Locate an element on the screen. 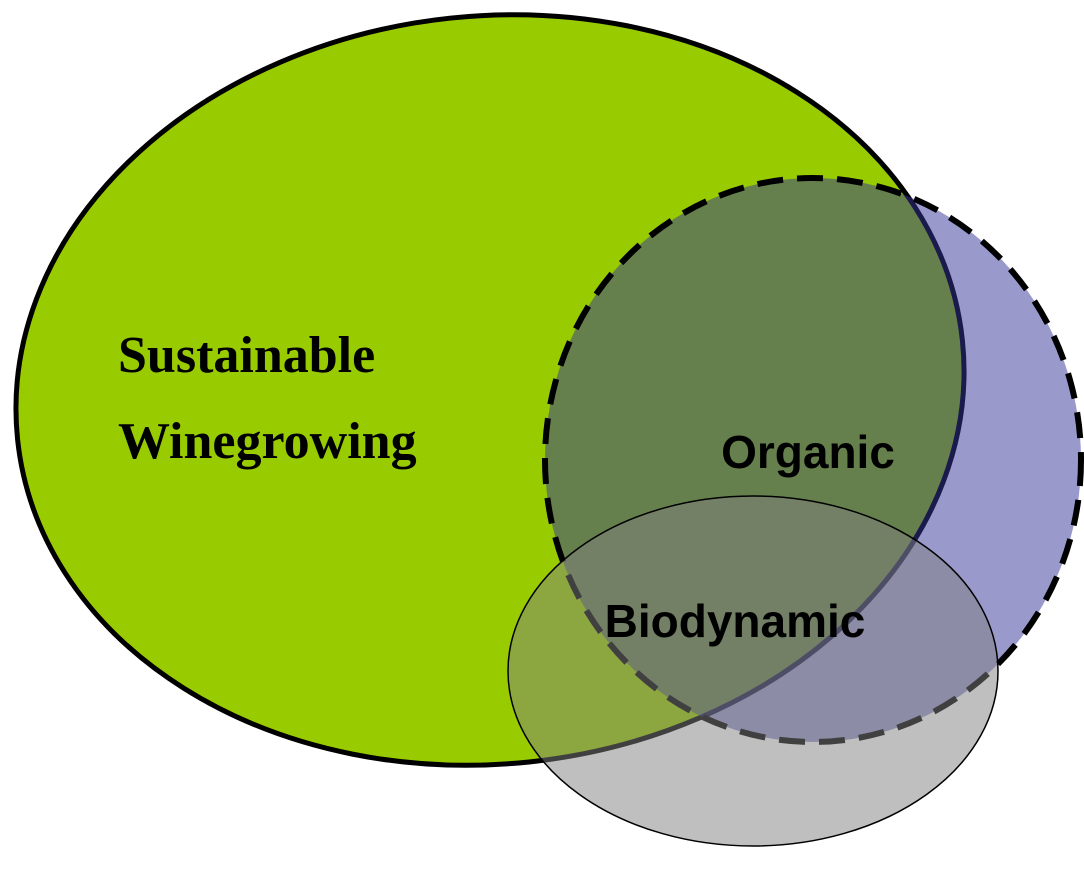  set-label: Winegrowing is located at coordinates (267, 441).